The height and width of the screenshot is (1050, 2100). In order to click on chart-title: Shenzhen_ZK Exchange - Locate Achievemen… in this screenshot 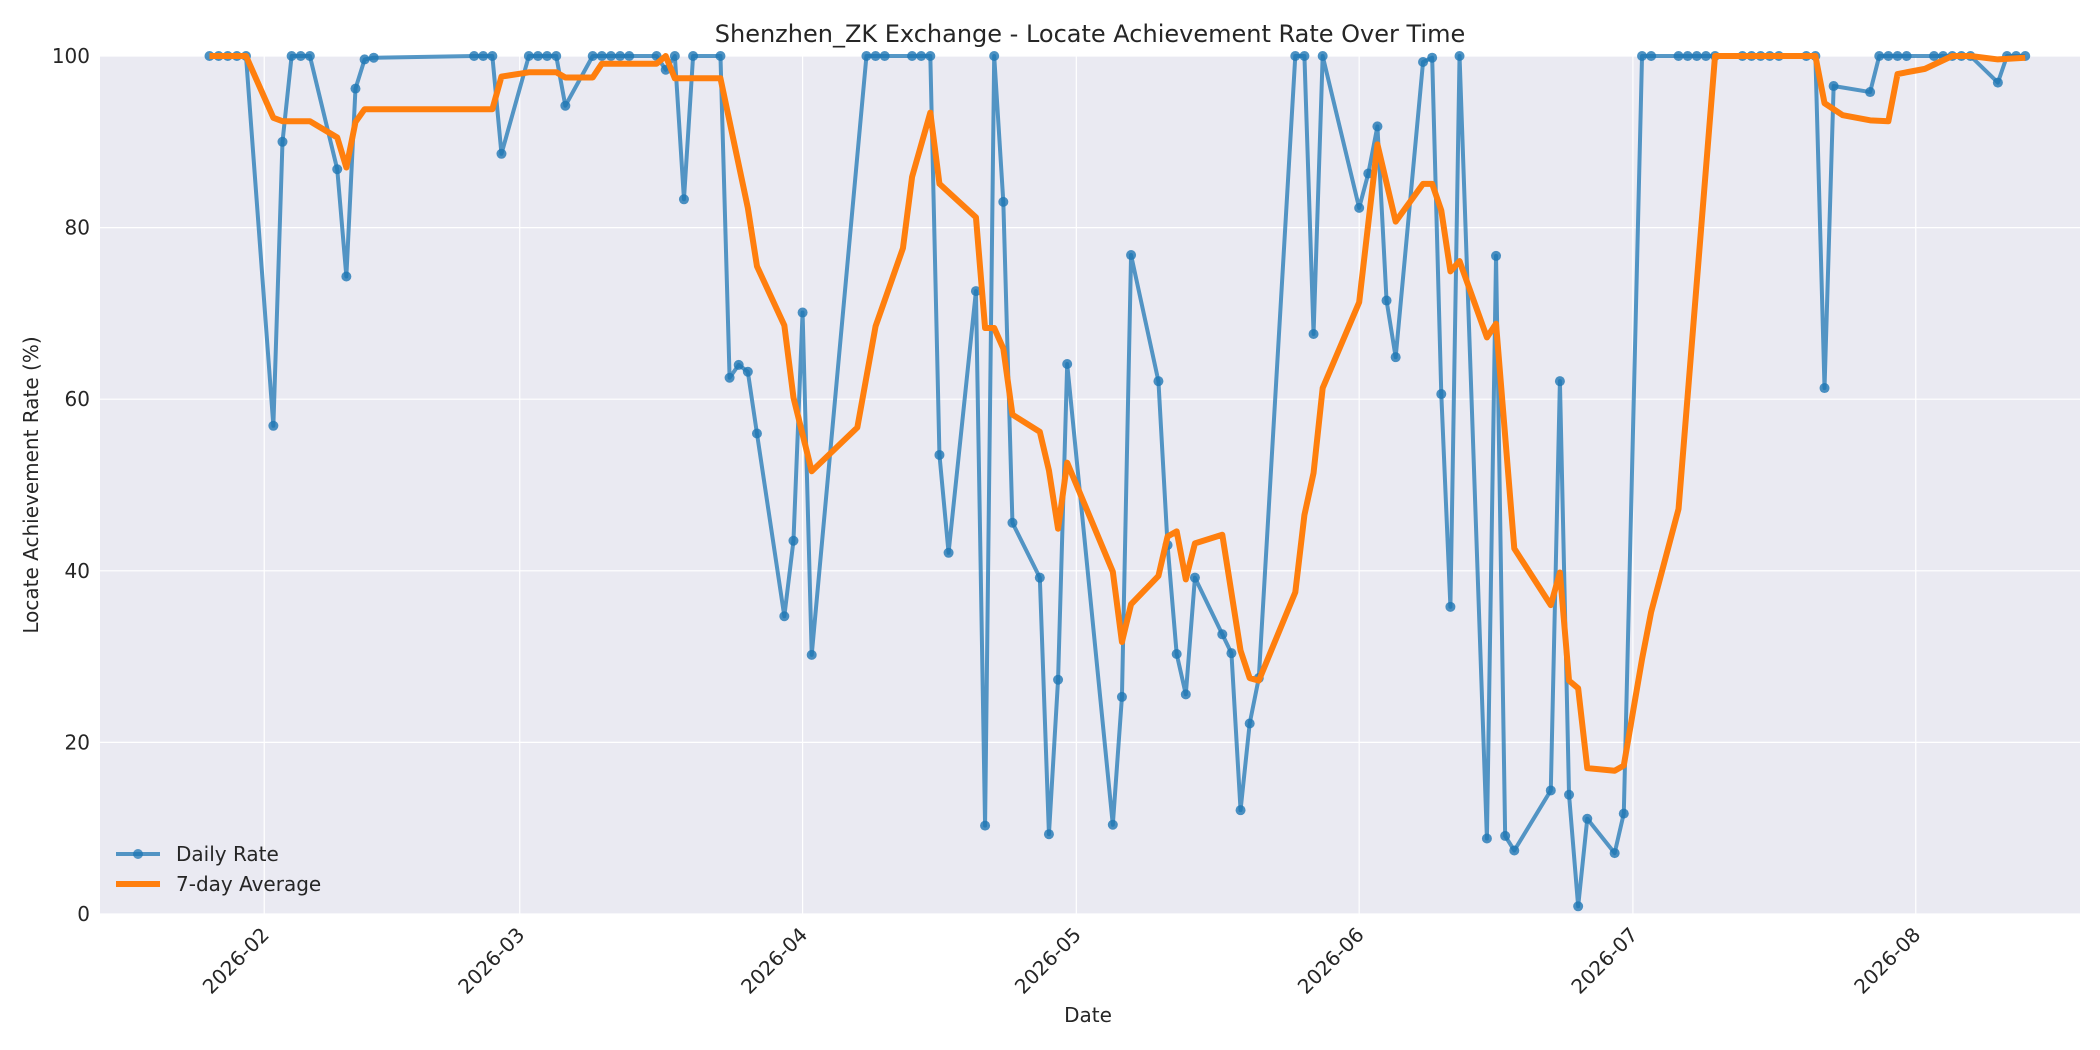, I will do `click(1090, 34)`.